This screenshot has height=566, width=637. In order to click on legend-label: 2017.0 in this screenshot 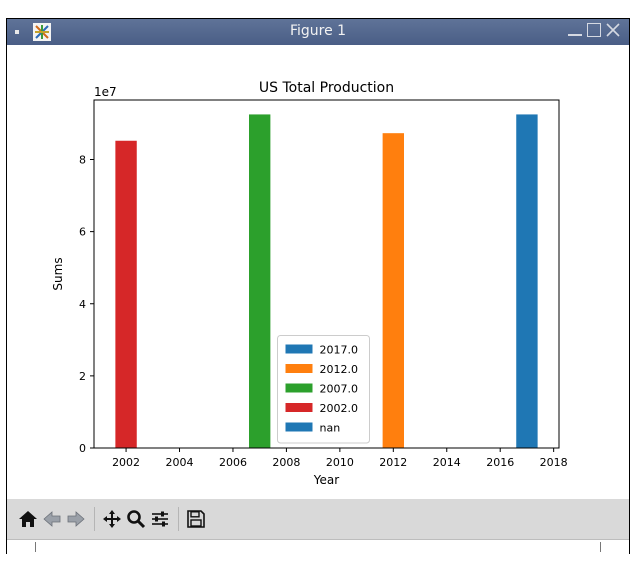, I will do `click(339, 350)`.